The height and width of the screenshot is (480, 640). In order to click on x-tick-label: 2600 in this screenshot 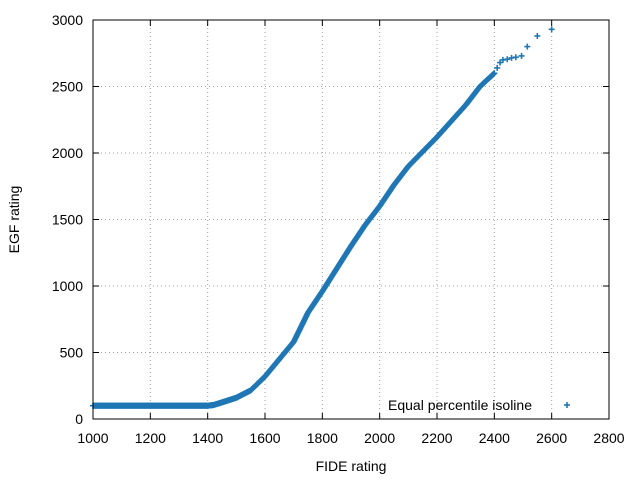, I will do `click(551, 438)`.